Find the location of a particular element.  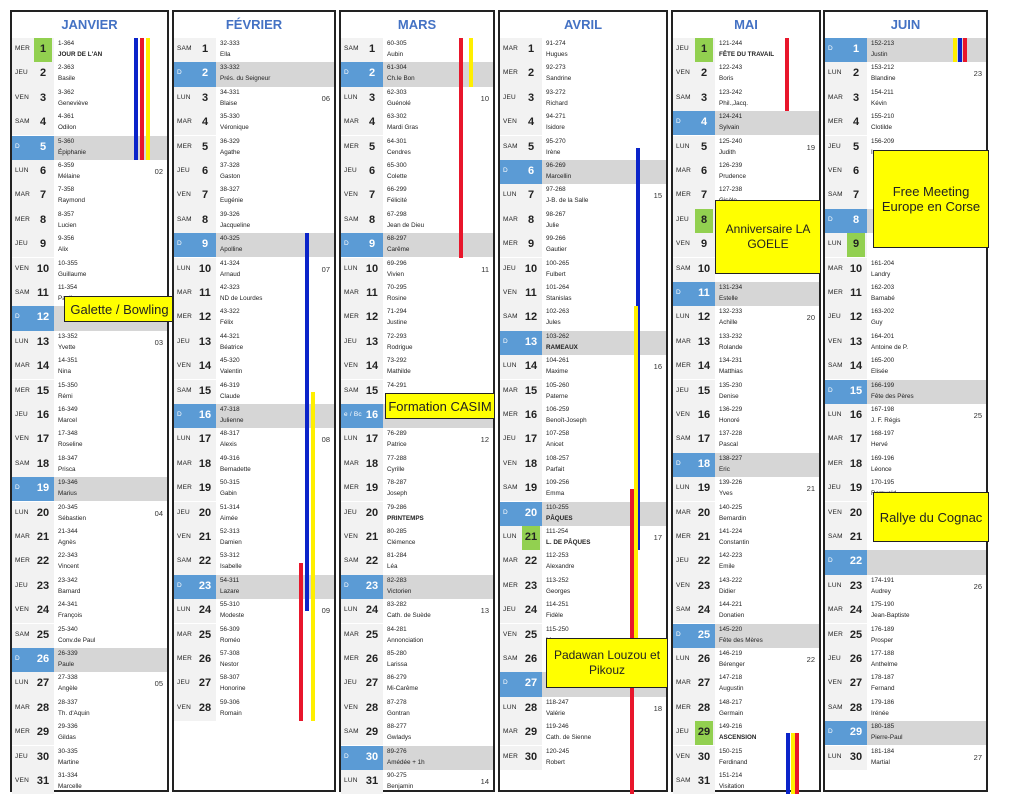

day-row: MAR 1 91-274 Hugues is located at coordinates (583, 50).